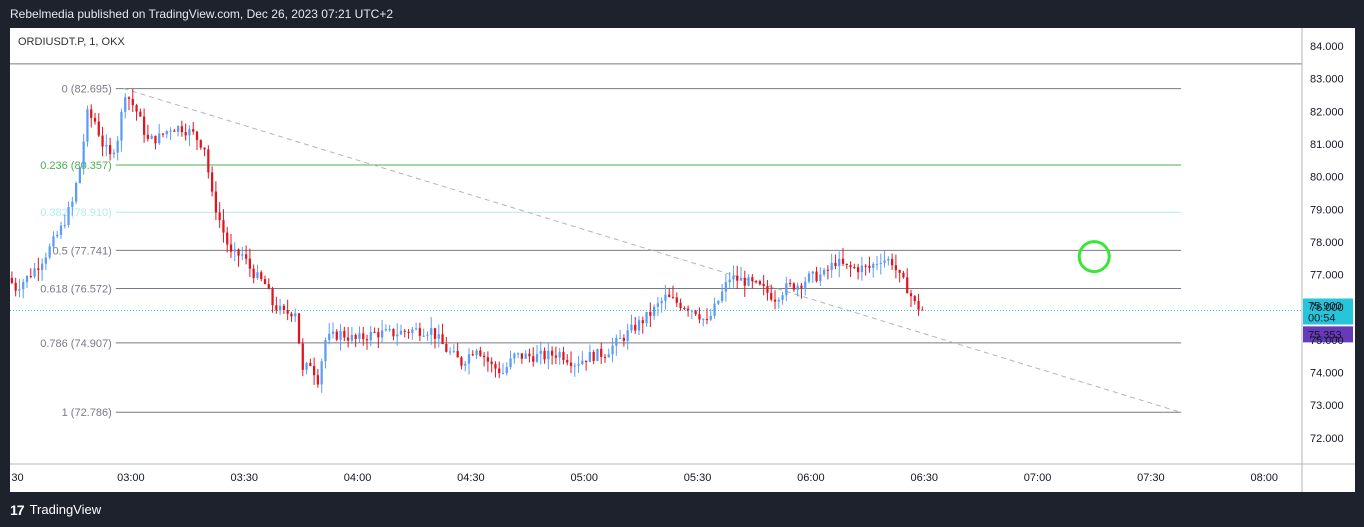 This screenshot has width=1364, height=527. What do you see at coordinates (1322, 319) in the screenshot?
I see `countdown-label: 00:54` at bounding box center [1322, 319].